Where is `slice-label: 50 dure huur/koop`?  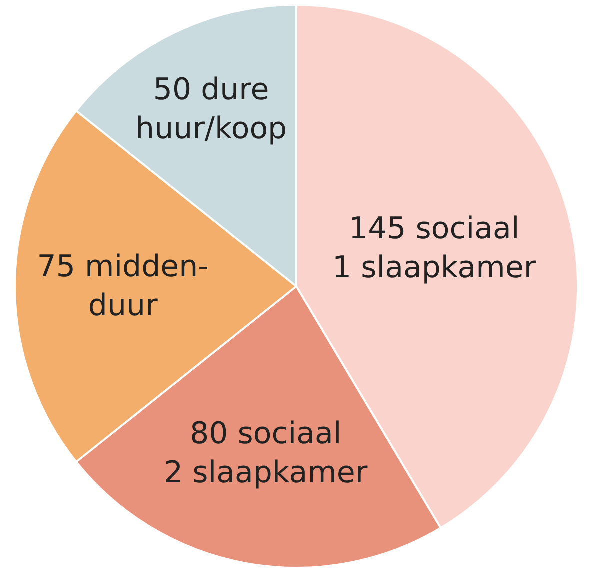 slice-label: 50 dure huur/koop is located at coordinates (212, 109).